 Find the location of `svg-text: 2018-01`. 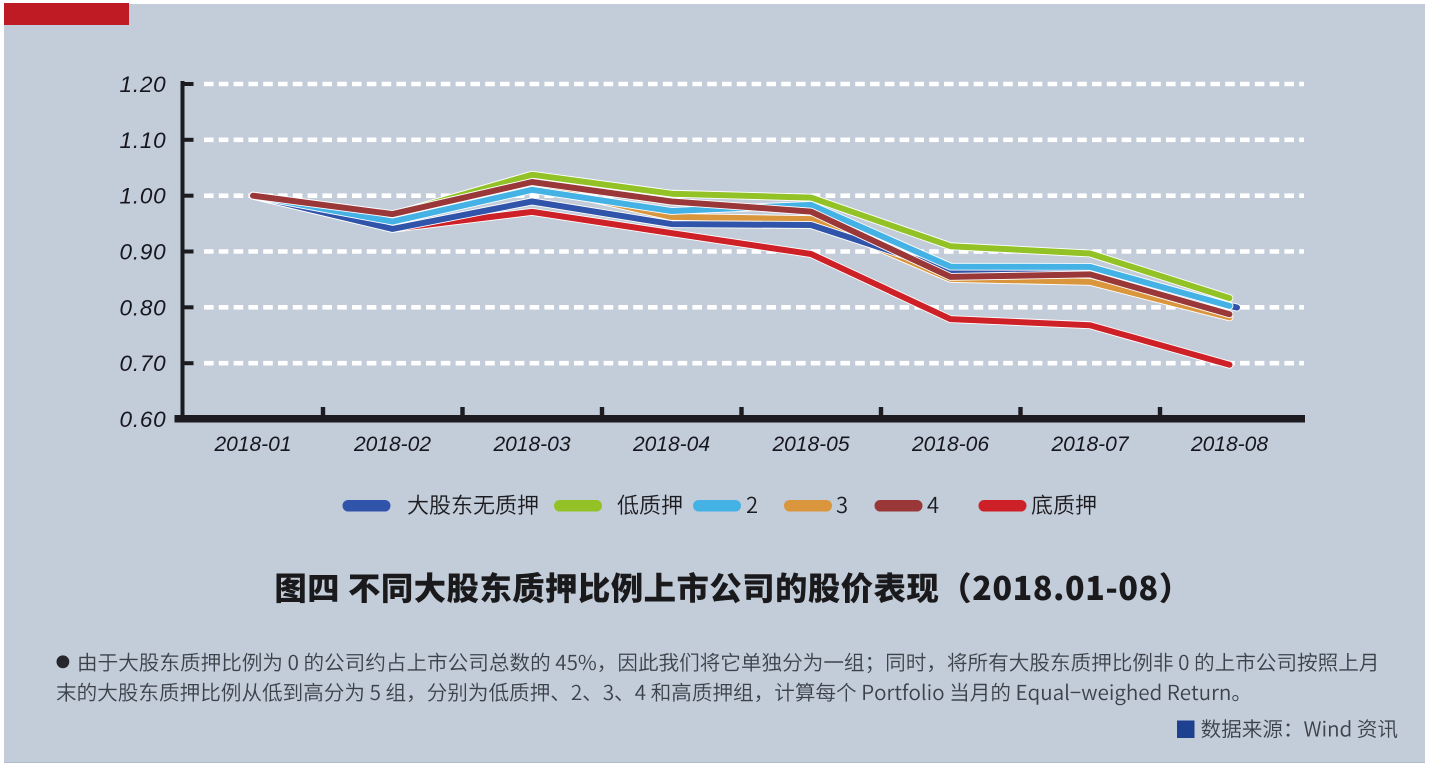

svg-text: 2018-01 is located at coordinates (252, 444).